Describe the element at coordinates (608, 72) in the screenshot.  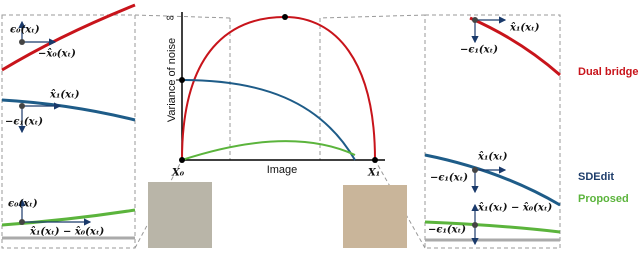
I see `legend-dual-bridge: Dual bridge` at that location.